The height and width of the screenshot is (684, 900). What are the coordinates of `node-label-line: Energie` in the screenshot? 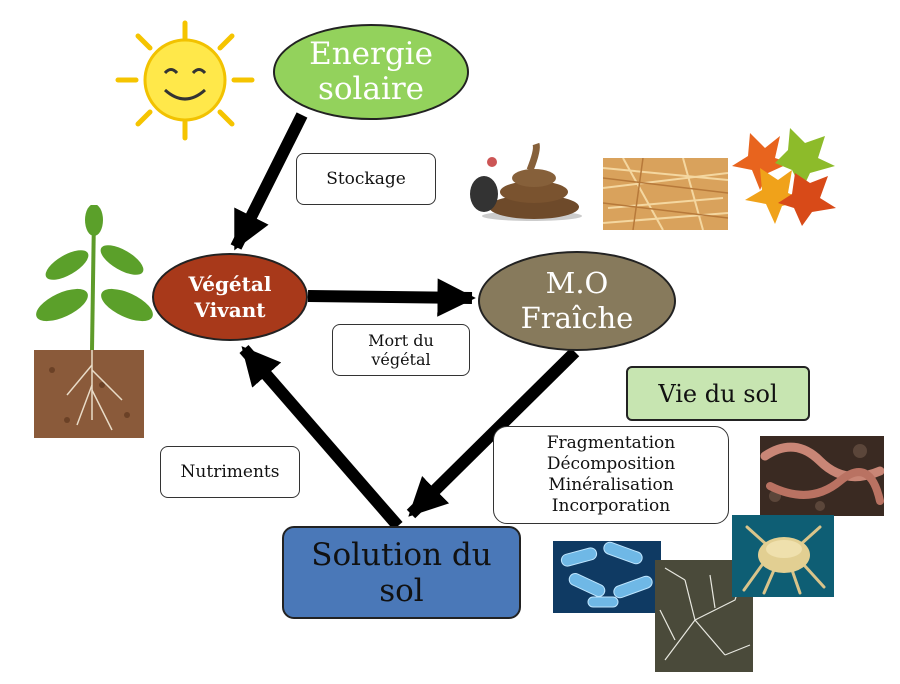 It's located at (371, 54).